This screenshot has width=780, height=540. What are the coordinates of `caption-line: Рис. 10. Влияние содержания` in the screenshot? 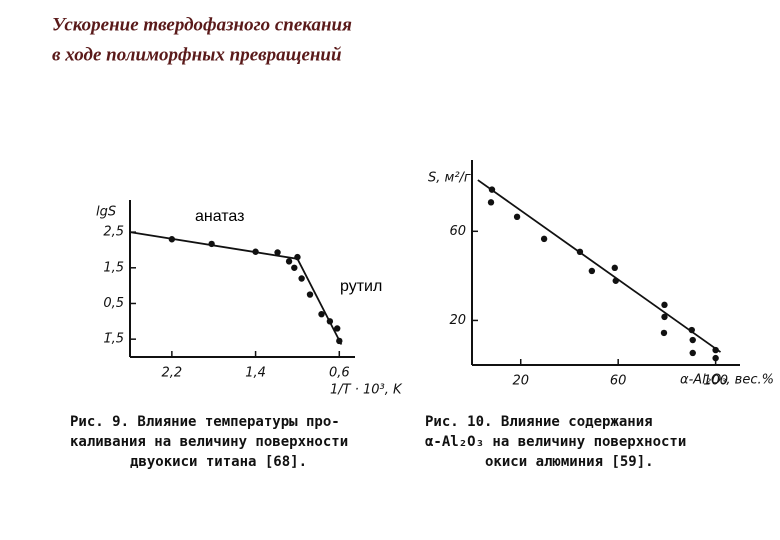 It's located at (539, 422).